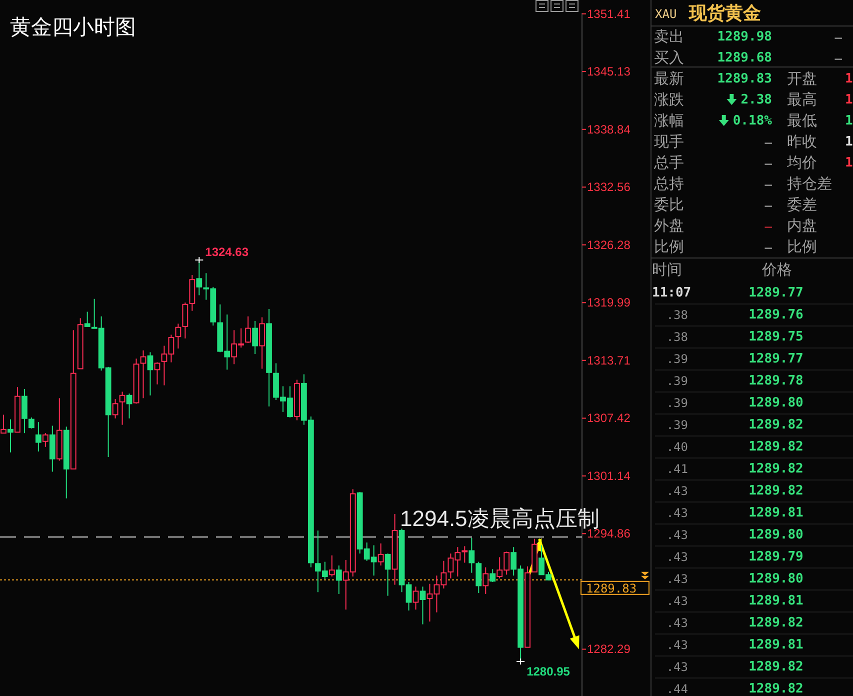 Image resolution: width=853 pixels, height=696 pixels. Describe the element at coordinates (667, 270) in the screenshot. I see `text: 时间` at that location.